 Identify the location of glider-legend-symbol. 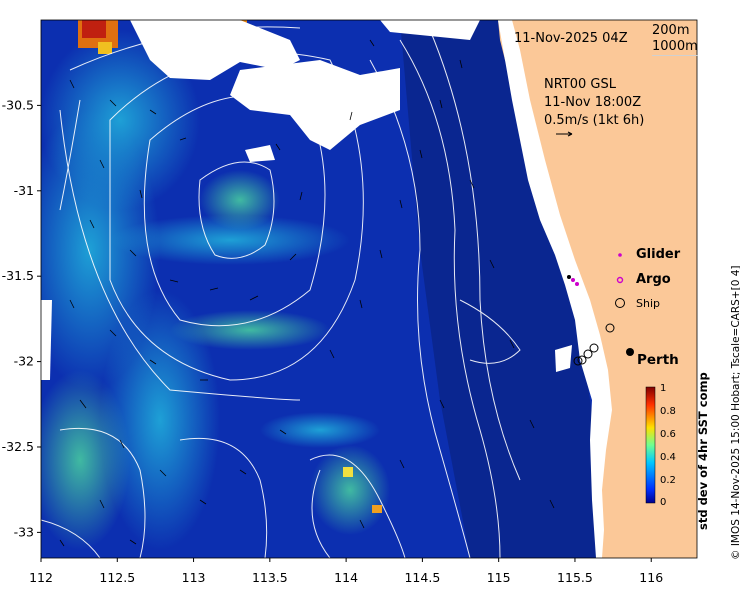
(620, 255).